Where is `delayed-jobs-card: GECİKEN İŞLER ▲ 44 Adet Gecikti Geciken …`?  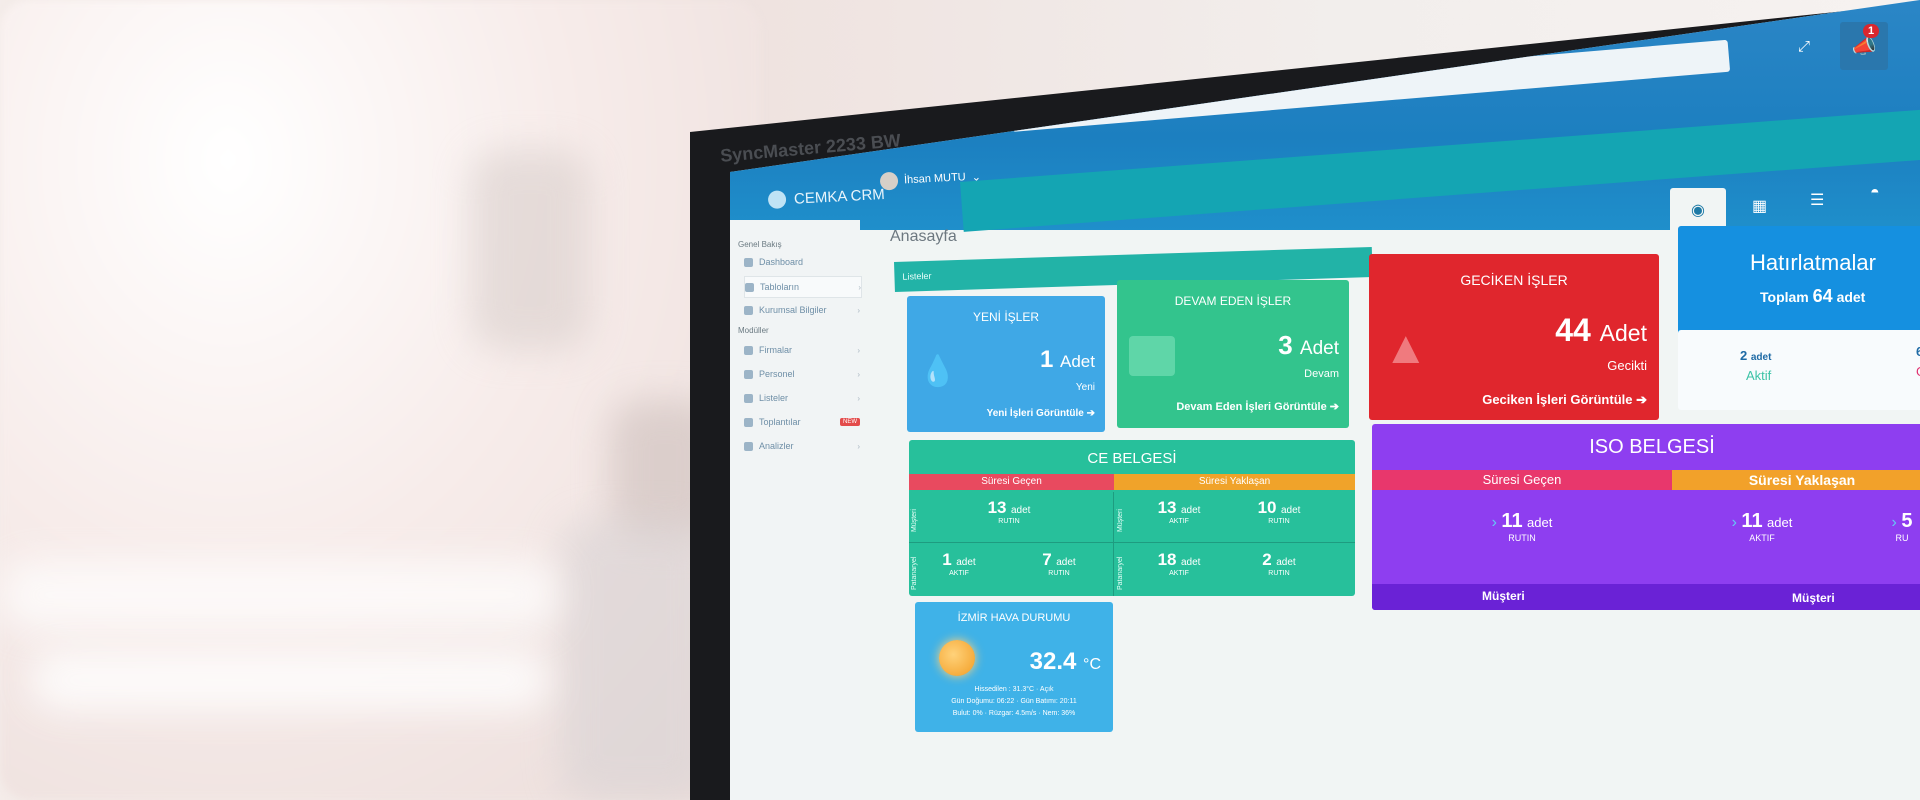
delayed-jobs-card: GECİKEN İŞLER ▲ 44 Adet Gecikti Geciken … is located at coordinates (1514, 337).